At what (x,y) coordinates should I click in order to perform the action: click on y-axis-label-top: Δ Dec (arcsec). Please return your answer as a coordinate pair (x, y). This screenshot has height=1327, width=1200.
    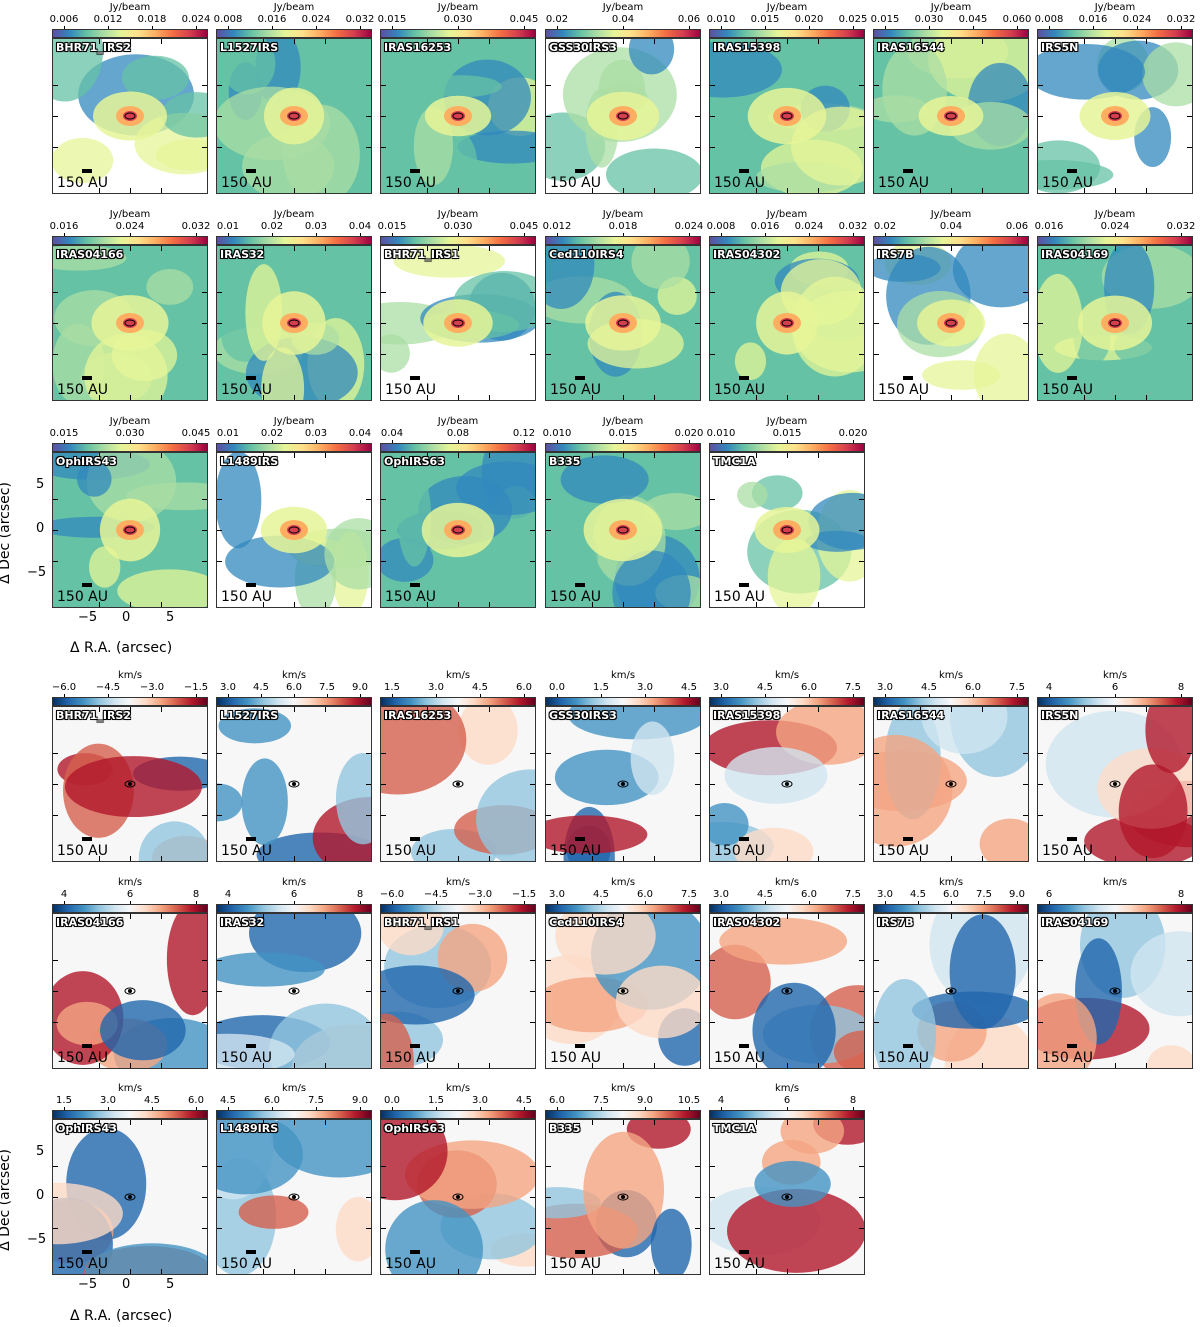
    Looking at the image, I should click on (6, 533).